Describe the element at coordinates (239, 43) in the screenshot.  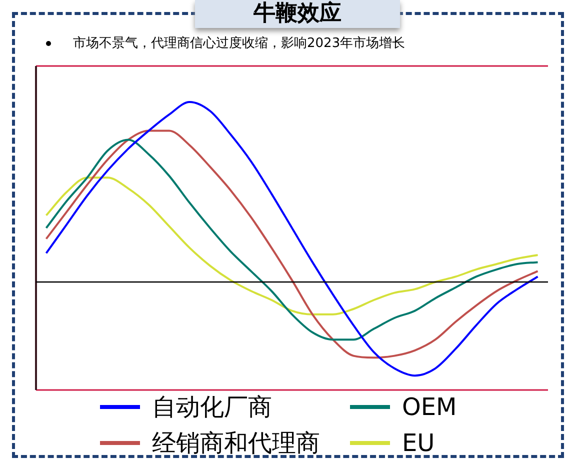
I see `chart-subtitle: 市场不景气，代理商信心过度收缩，影响2023年市场增长` at that location.